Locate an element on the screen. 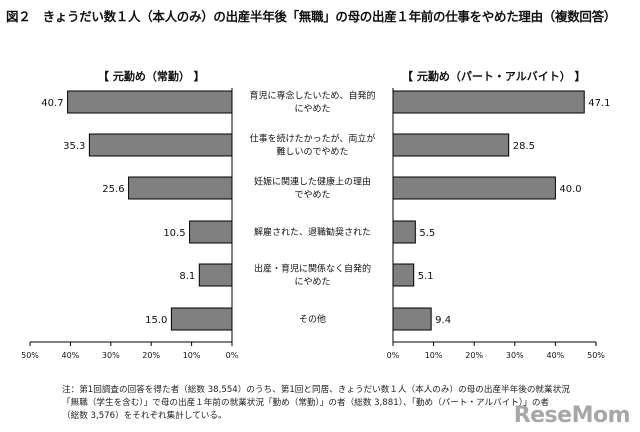  left-x-tick-label: 0% is located at coordinates (232, 355).